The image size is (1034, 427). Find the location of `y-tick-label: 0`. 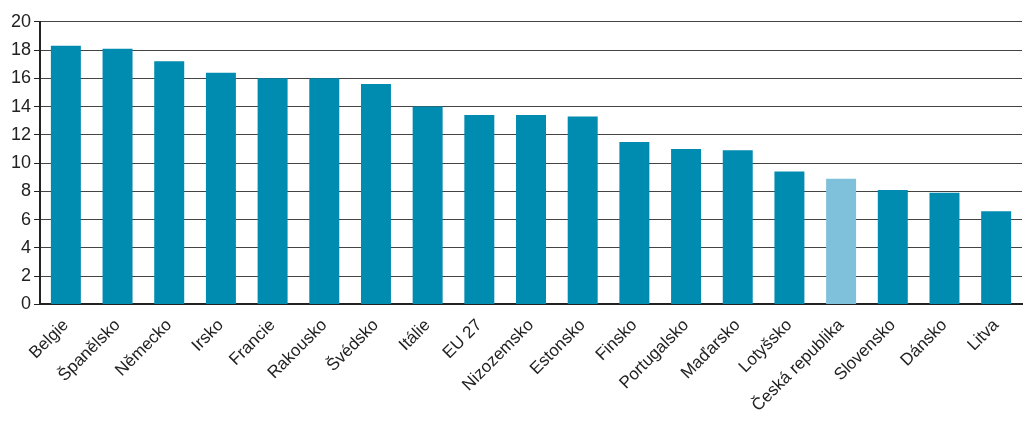

y-tick-label: 0 is located at coordinates (26, 303).